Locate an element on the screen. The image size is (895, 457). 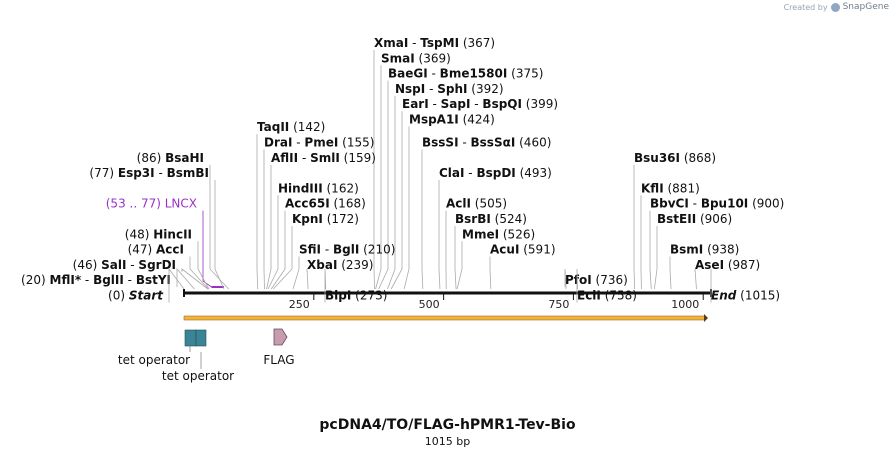
site-label: (0) Start is located at coordinates (136, 295).